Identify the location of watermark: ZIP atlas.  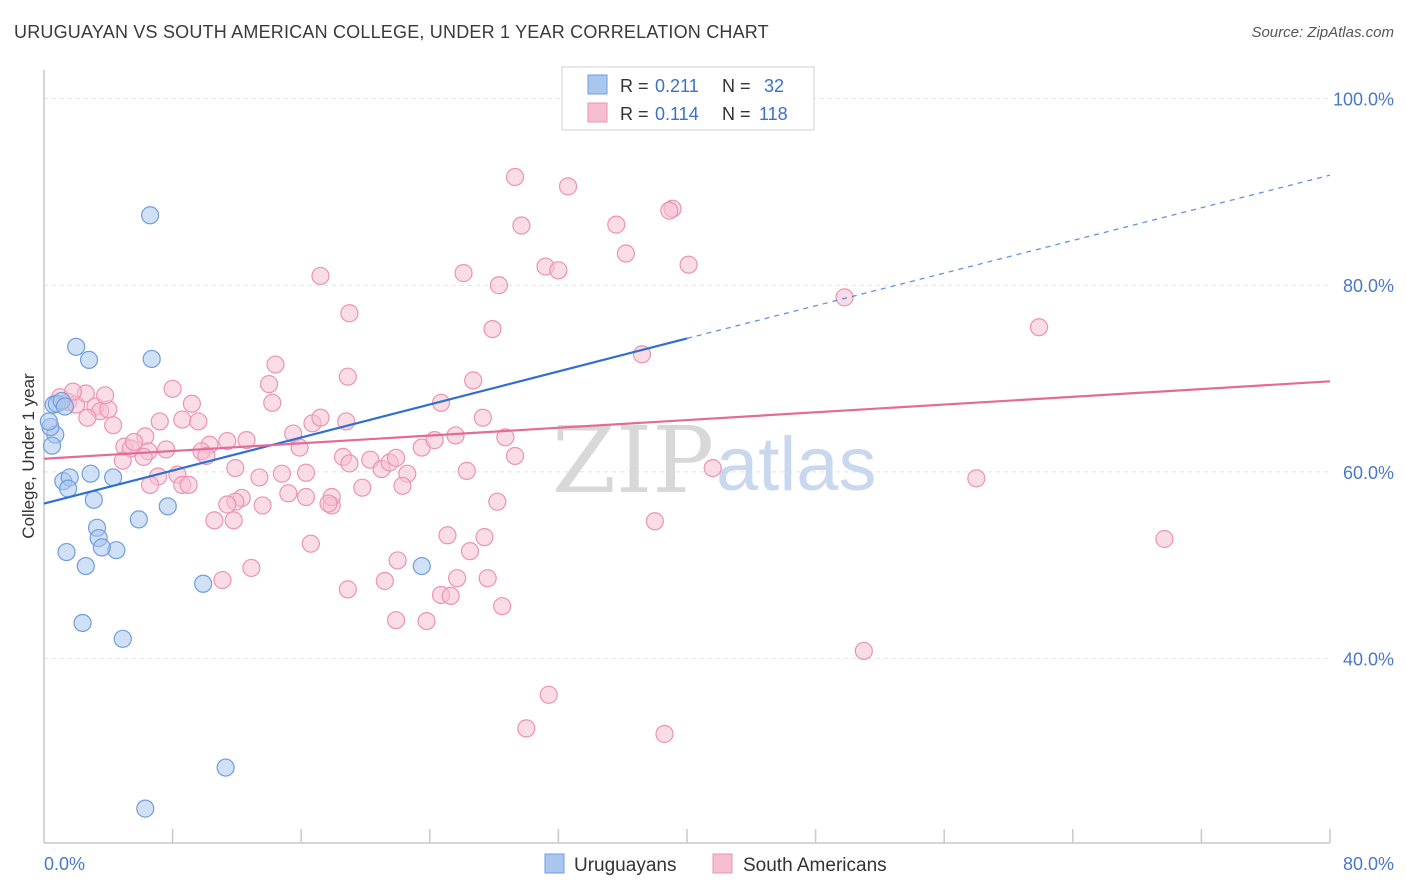
(714, 460).